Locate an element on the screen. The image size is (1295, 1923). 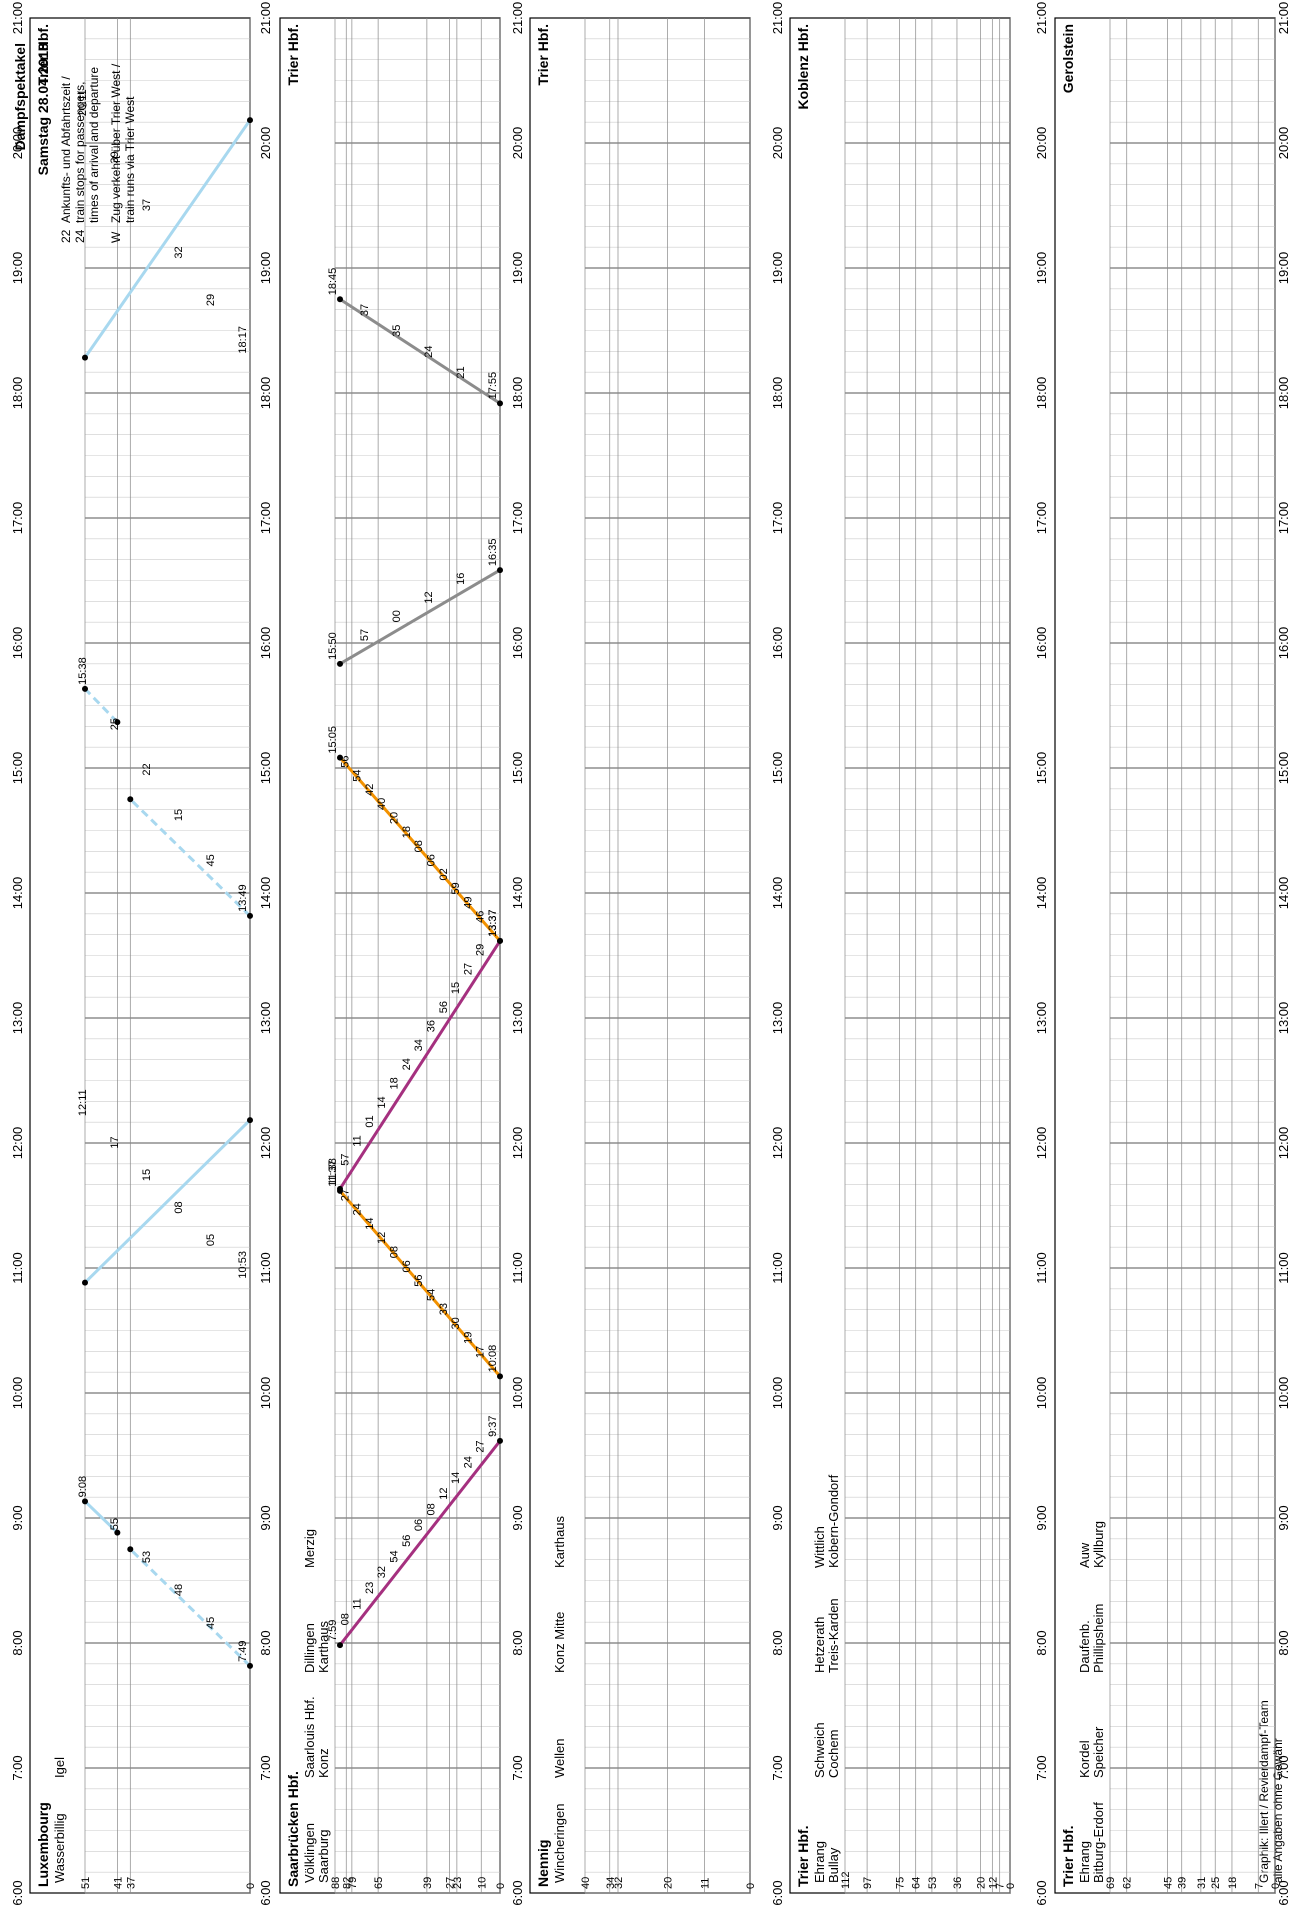
km-tick: 112 is located at coordinates (846, 1880).